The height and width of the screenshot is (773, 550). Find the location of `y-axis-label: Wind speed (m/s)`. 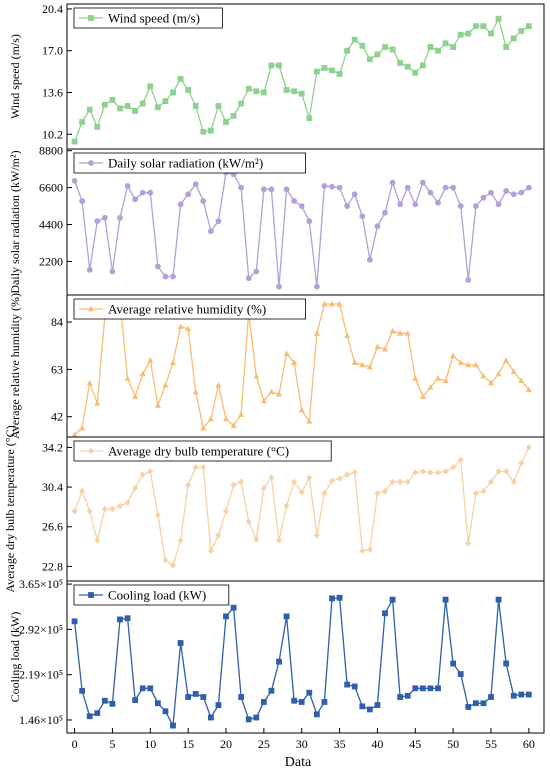

y-axis-label: Wind speed (m/s) is located at coordinates (15, 76).